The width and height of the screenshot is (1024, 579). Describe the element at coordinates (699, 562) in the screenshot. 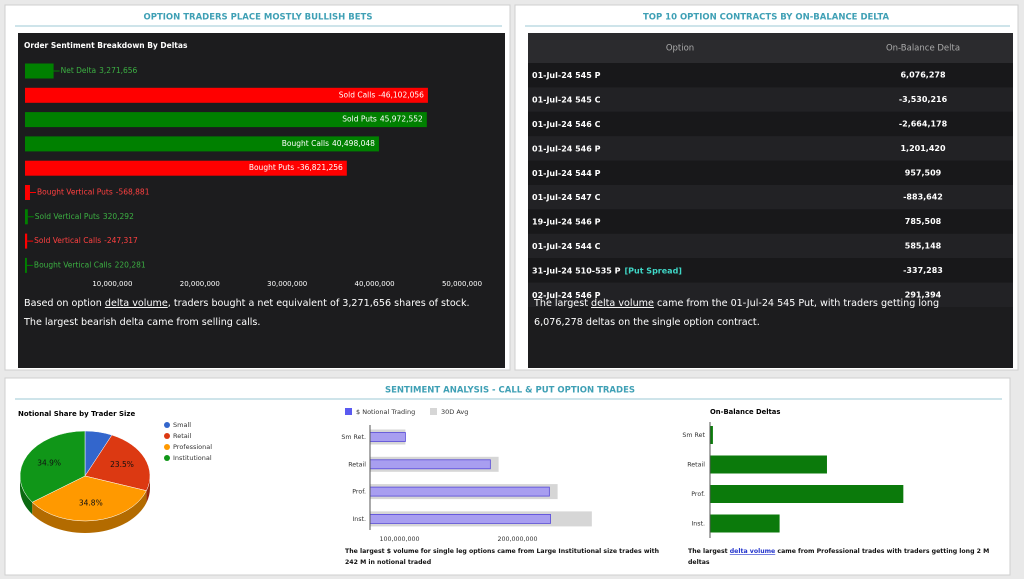

I see `caption: deltas` at that location.